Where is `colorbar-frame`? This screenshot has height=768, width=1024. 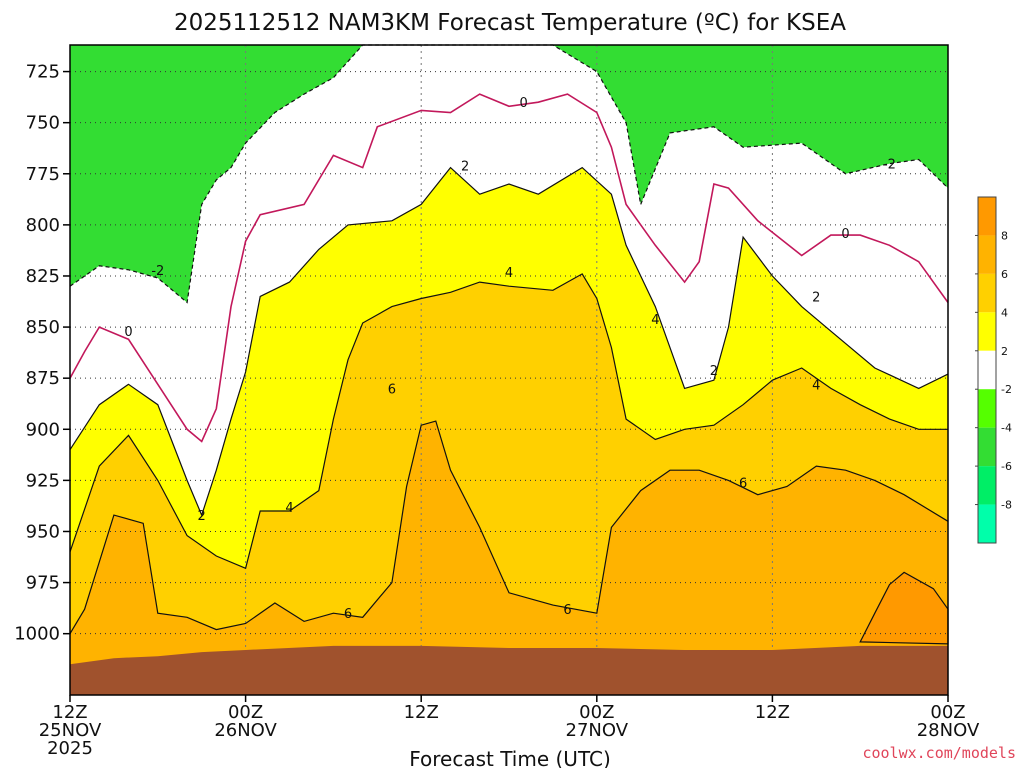 colorbar-frame is located at coordinates (987, 370).